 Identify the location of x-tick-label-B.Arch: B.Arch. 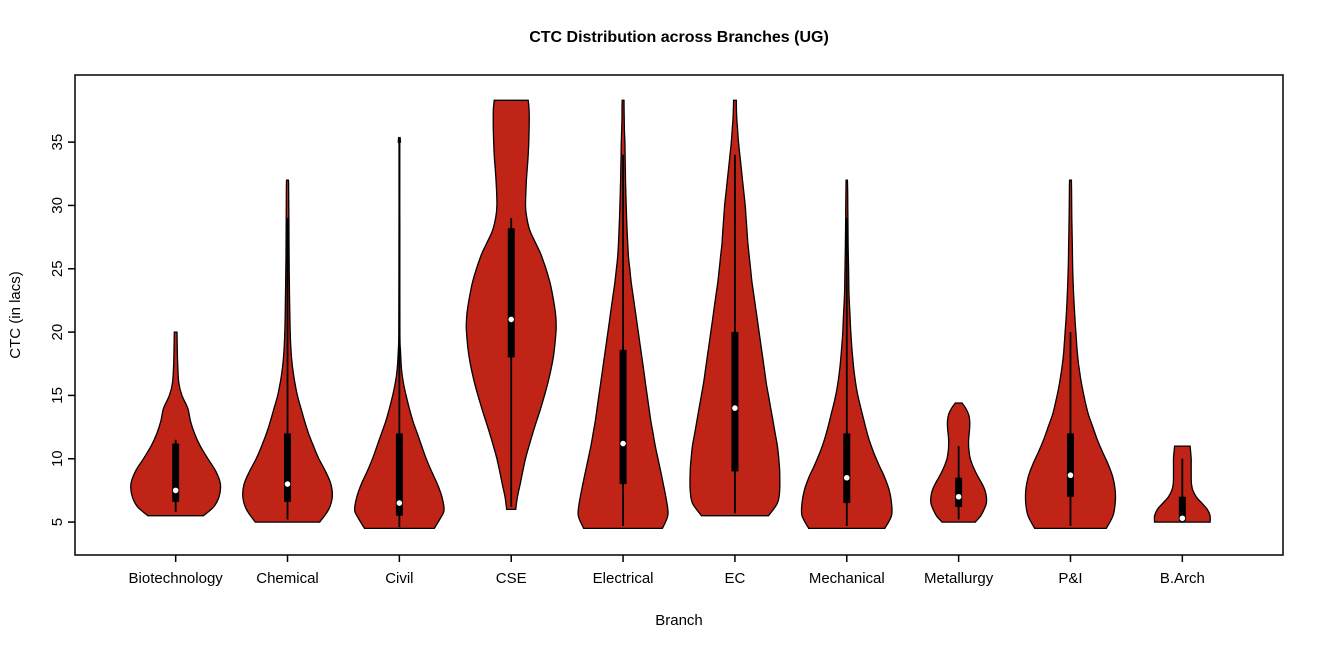
(1182, 578).